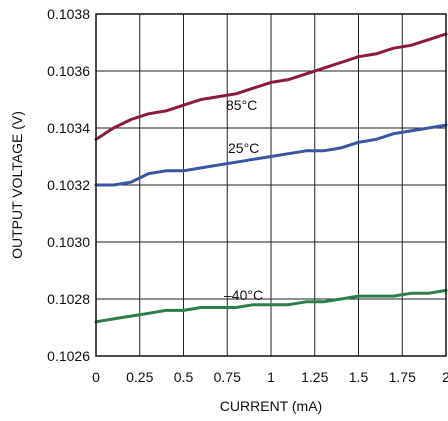  I want to click on y-tick-label: 0.1038, so click(68, 14).